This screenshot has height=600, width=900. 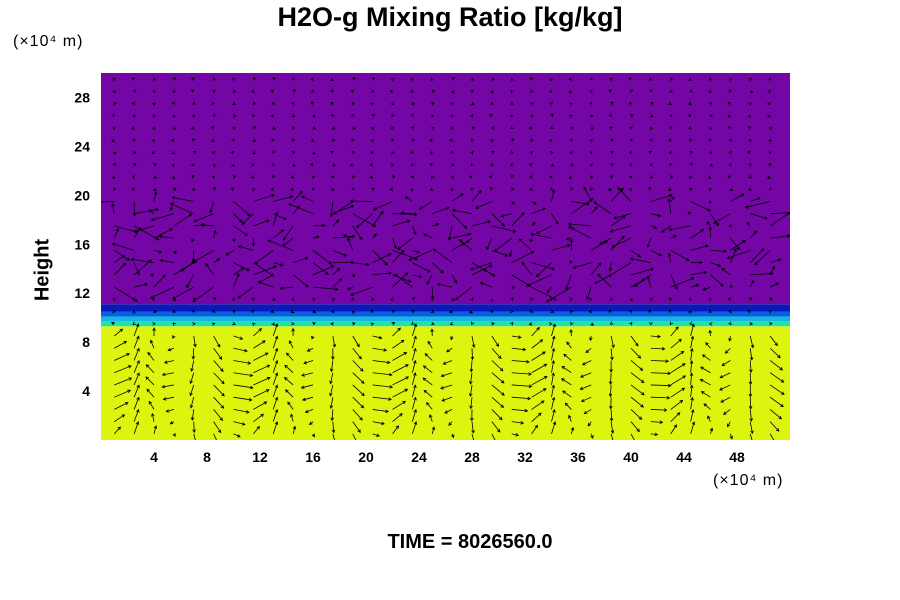 I want to click on y-tick-label: 4, so click(x=86, y=391).